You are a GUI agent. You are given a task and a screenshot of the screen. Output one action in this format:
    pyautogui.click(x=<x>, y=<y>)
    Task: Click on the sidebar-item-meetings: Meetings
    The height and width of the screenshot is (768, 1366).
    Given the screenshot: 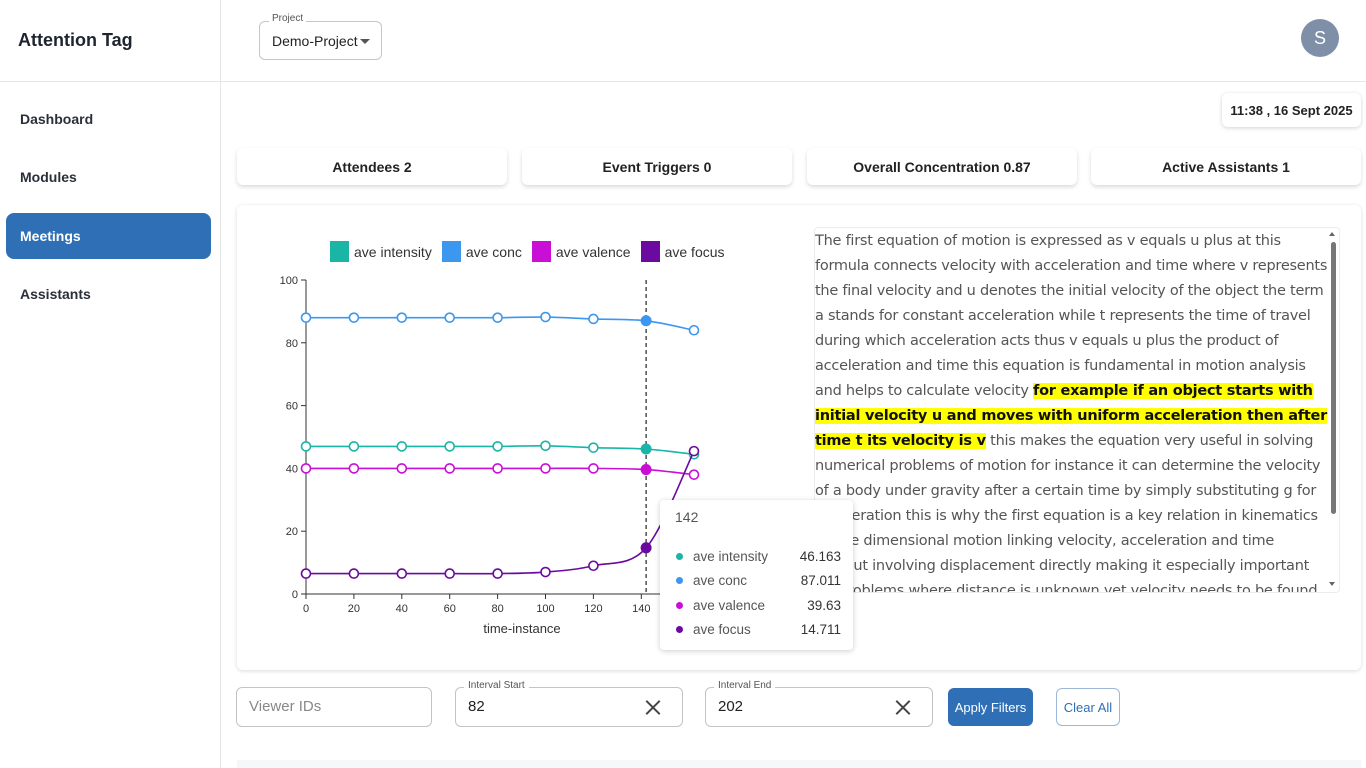 What is the action you would take?
    pyautogui.click(x=108, y=236)
    